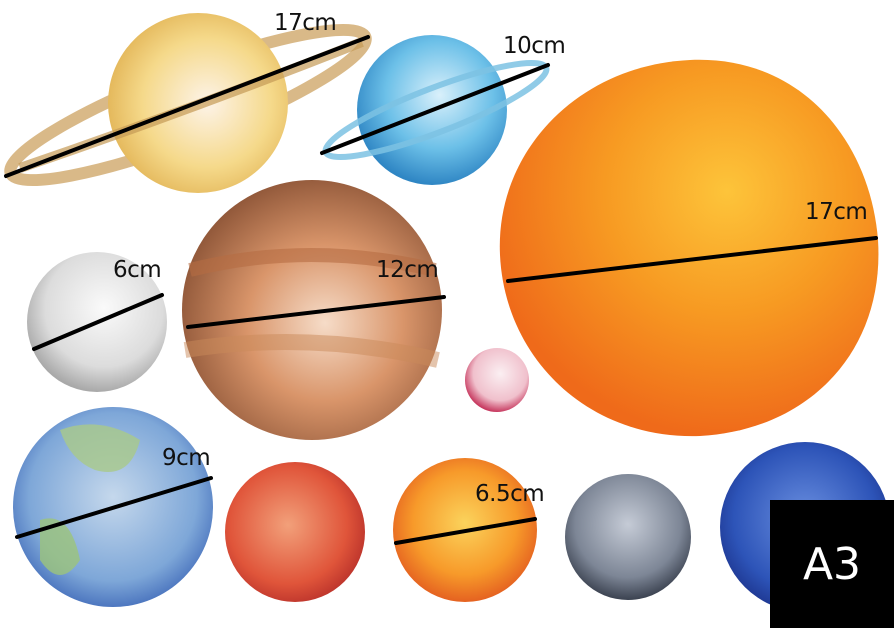 This screenshot has width=894, height=628. Describe the element at coordinates (295, 532) in the screenshot. I see `mars` at that location.